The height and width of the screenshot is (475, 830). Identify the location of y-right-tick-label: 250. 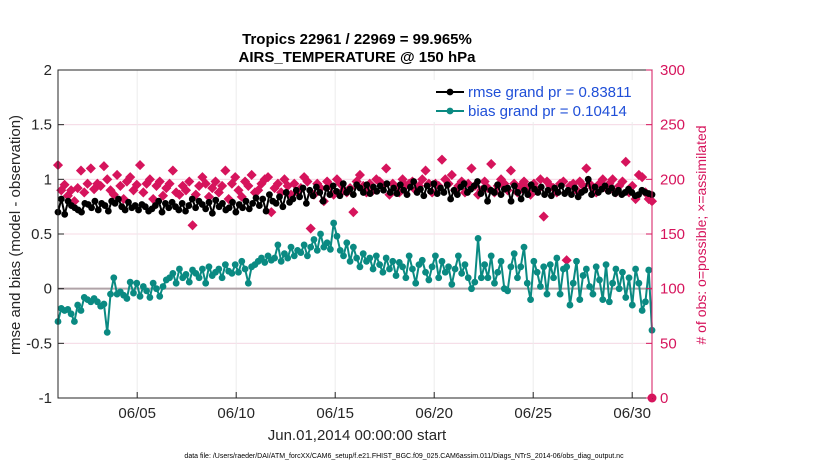
(672, 125).